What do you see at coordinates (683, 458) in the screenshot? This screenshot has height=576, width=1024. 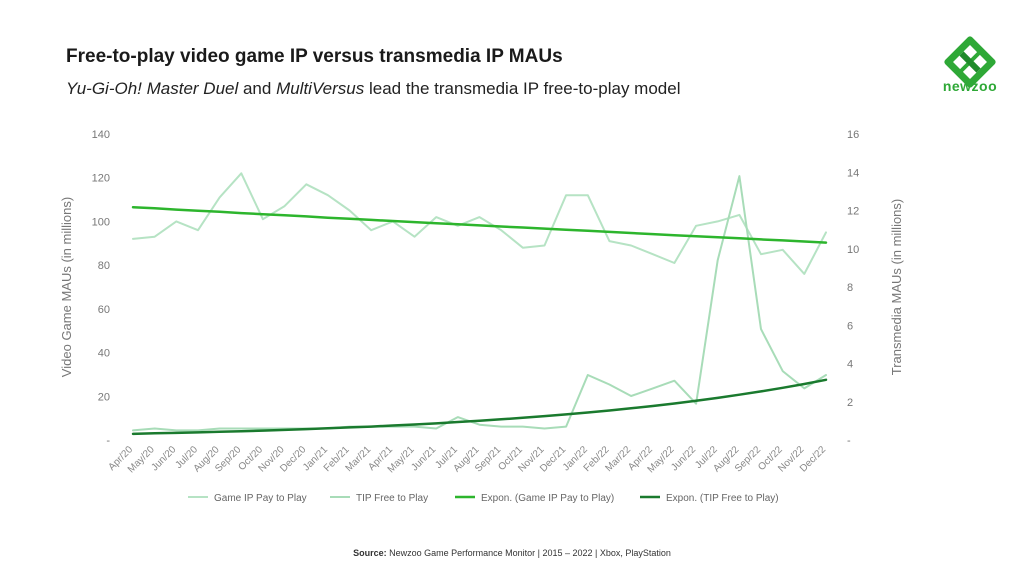 I see `x-tick-label: Jun/22` at bounding box center [683, 458].